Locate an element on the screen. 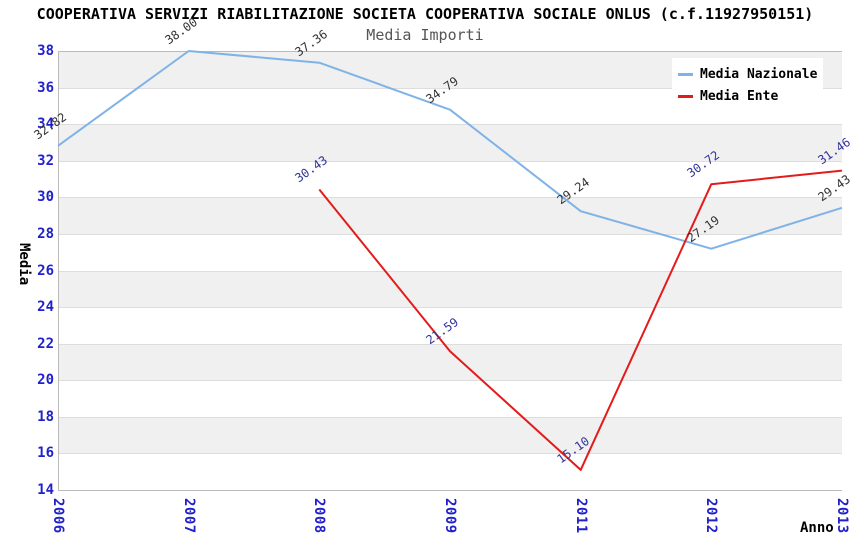 The image size is (850, 550). y-tick-label: 28 is located at coordinates (45, 233).